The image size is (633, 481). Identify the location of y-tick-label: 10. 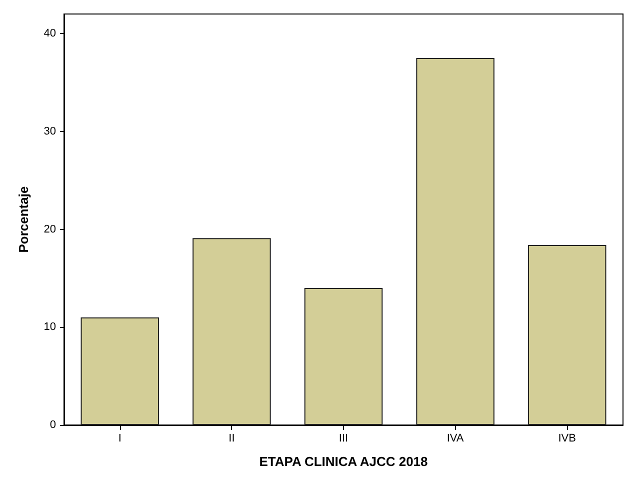
(50, 327).